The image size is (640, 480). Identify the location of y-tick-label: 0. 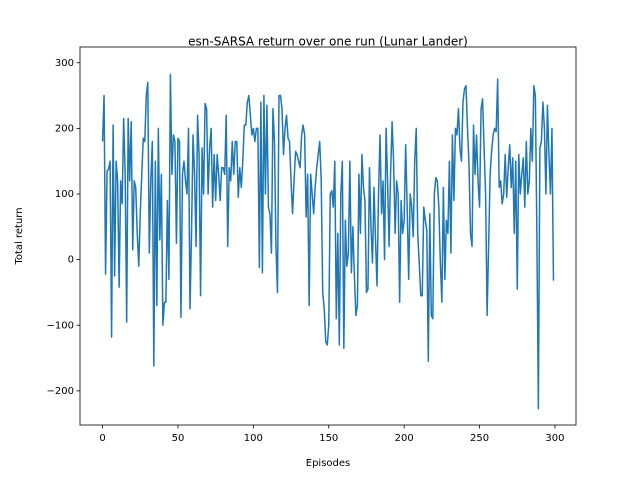
(71, 260).